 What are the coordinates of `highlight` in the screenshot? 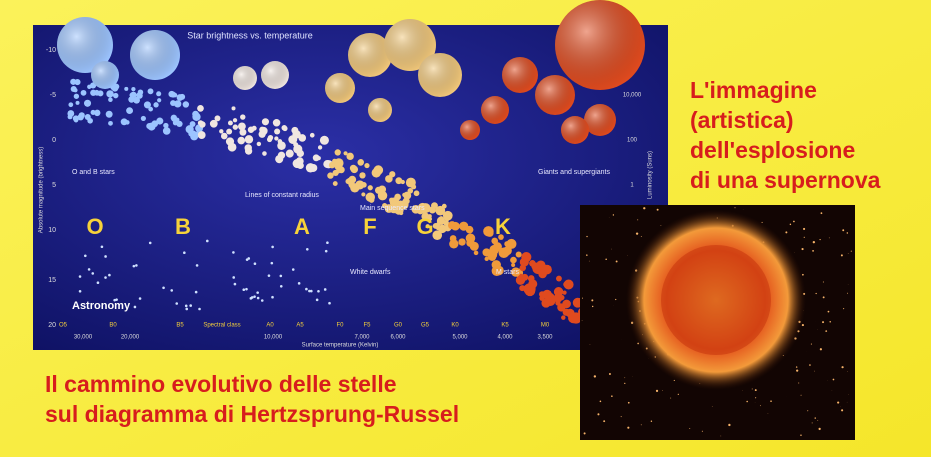 It's located at (380, 110).